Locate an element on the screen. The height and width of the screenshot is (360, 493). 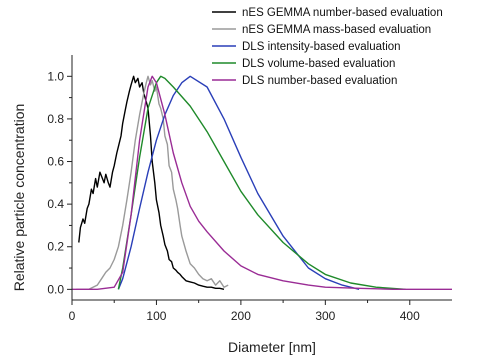
legend-label: DLS volume-based evaluation is located at coordinates (318, 64).